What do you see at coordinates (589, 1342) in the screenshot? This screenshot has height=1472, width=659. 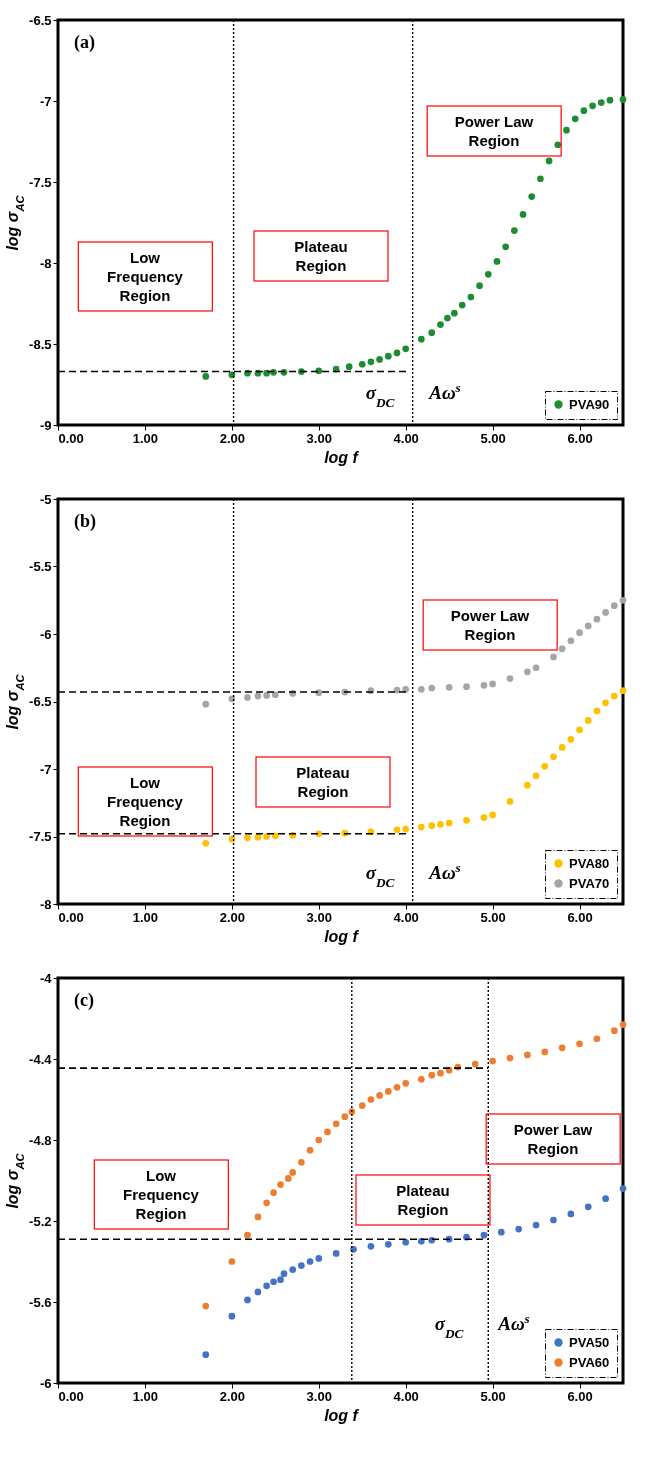 I see `legend-label: PVA50` at bounding box center [589, 1342].